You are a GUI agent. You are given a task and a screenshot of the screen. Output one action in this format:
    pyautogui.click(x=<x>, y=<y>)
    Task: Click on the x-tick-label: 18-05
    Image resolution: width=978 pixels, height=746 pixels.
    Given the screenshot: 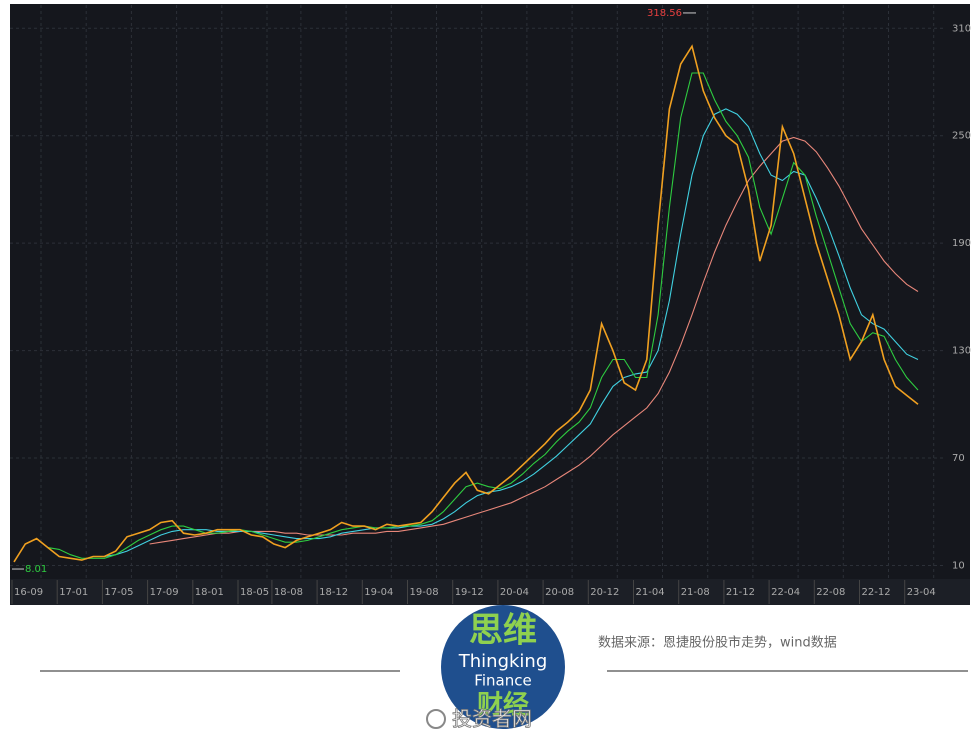 What is the action you would take?
    pyautogui.click(x=254, y=592)
    